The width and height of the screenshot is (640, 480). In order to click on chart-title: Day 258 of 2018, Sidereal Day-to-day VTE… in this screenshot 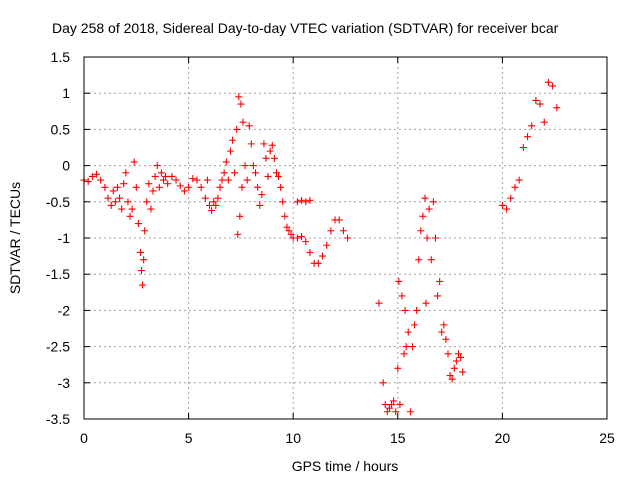, I will do `click(305, 28)`.